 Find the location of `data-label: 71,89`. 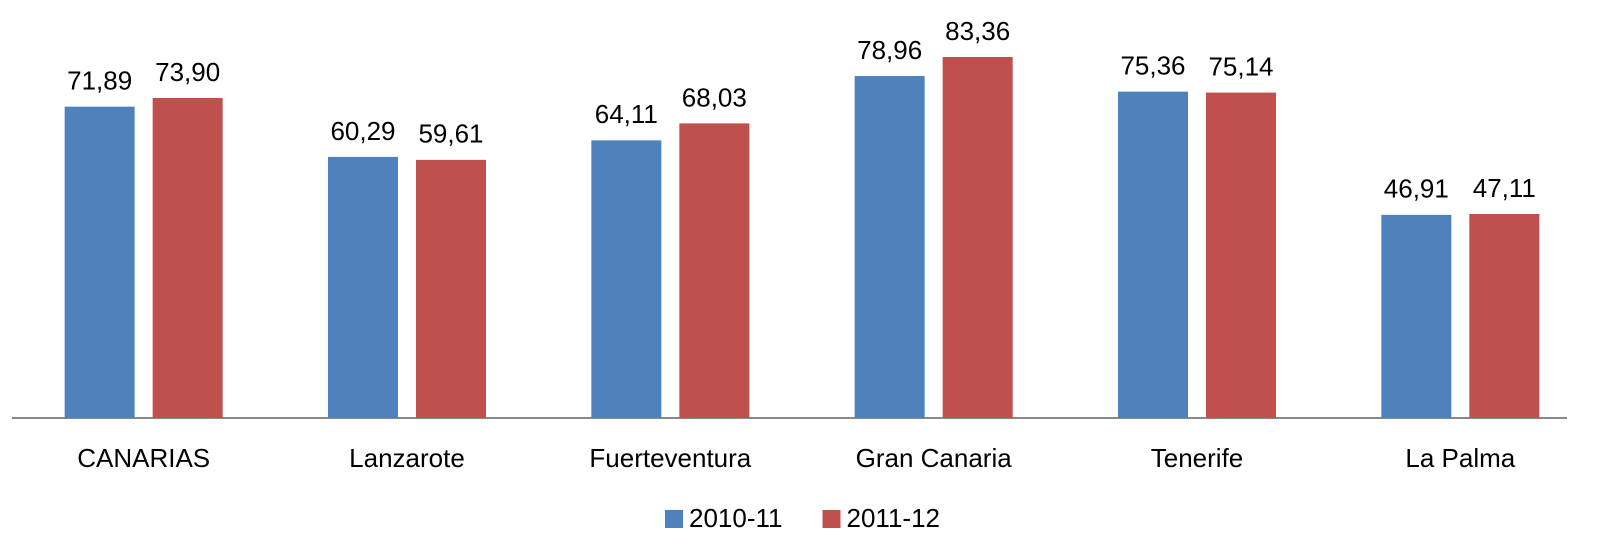

data-label: 71,89 is located at coordinates (99, 81).